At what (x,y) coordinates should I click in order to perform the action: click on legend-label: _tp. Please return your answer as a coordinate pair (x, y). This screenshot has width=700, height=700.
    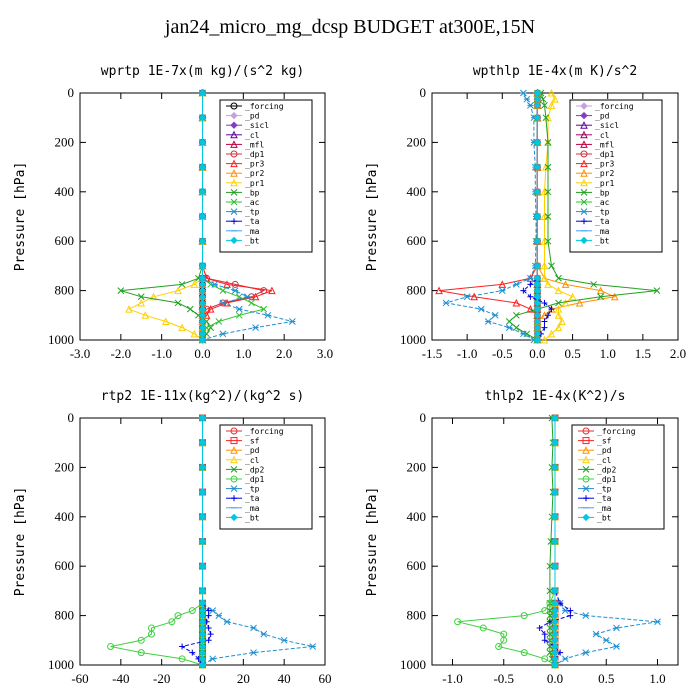
    Looking at the image, I should click on (604, 489).